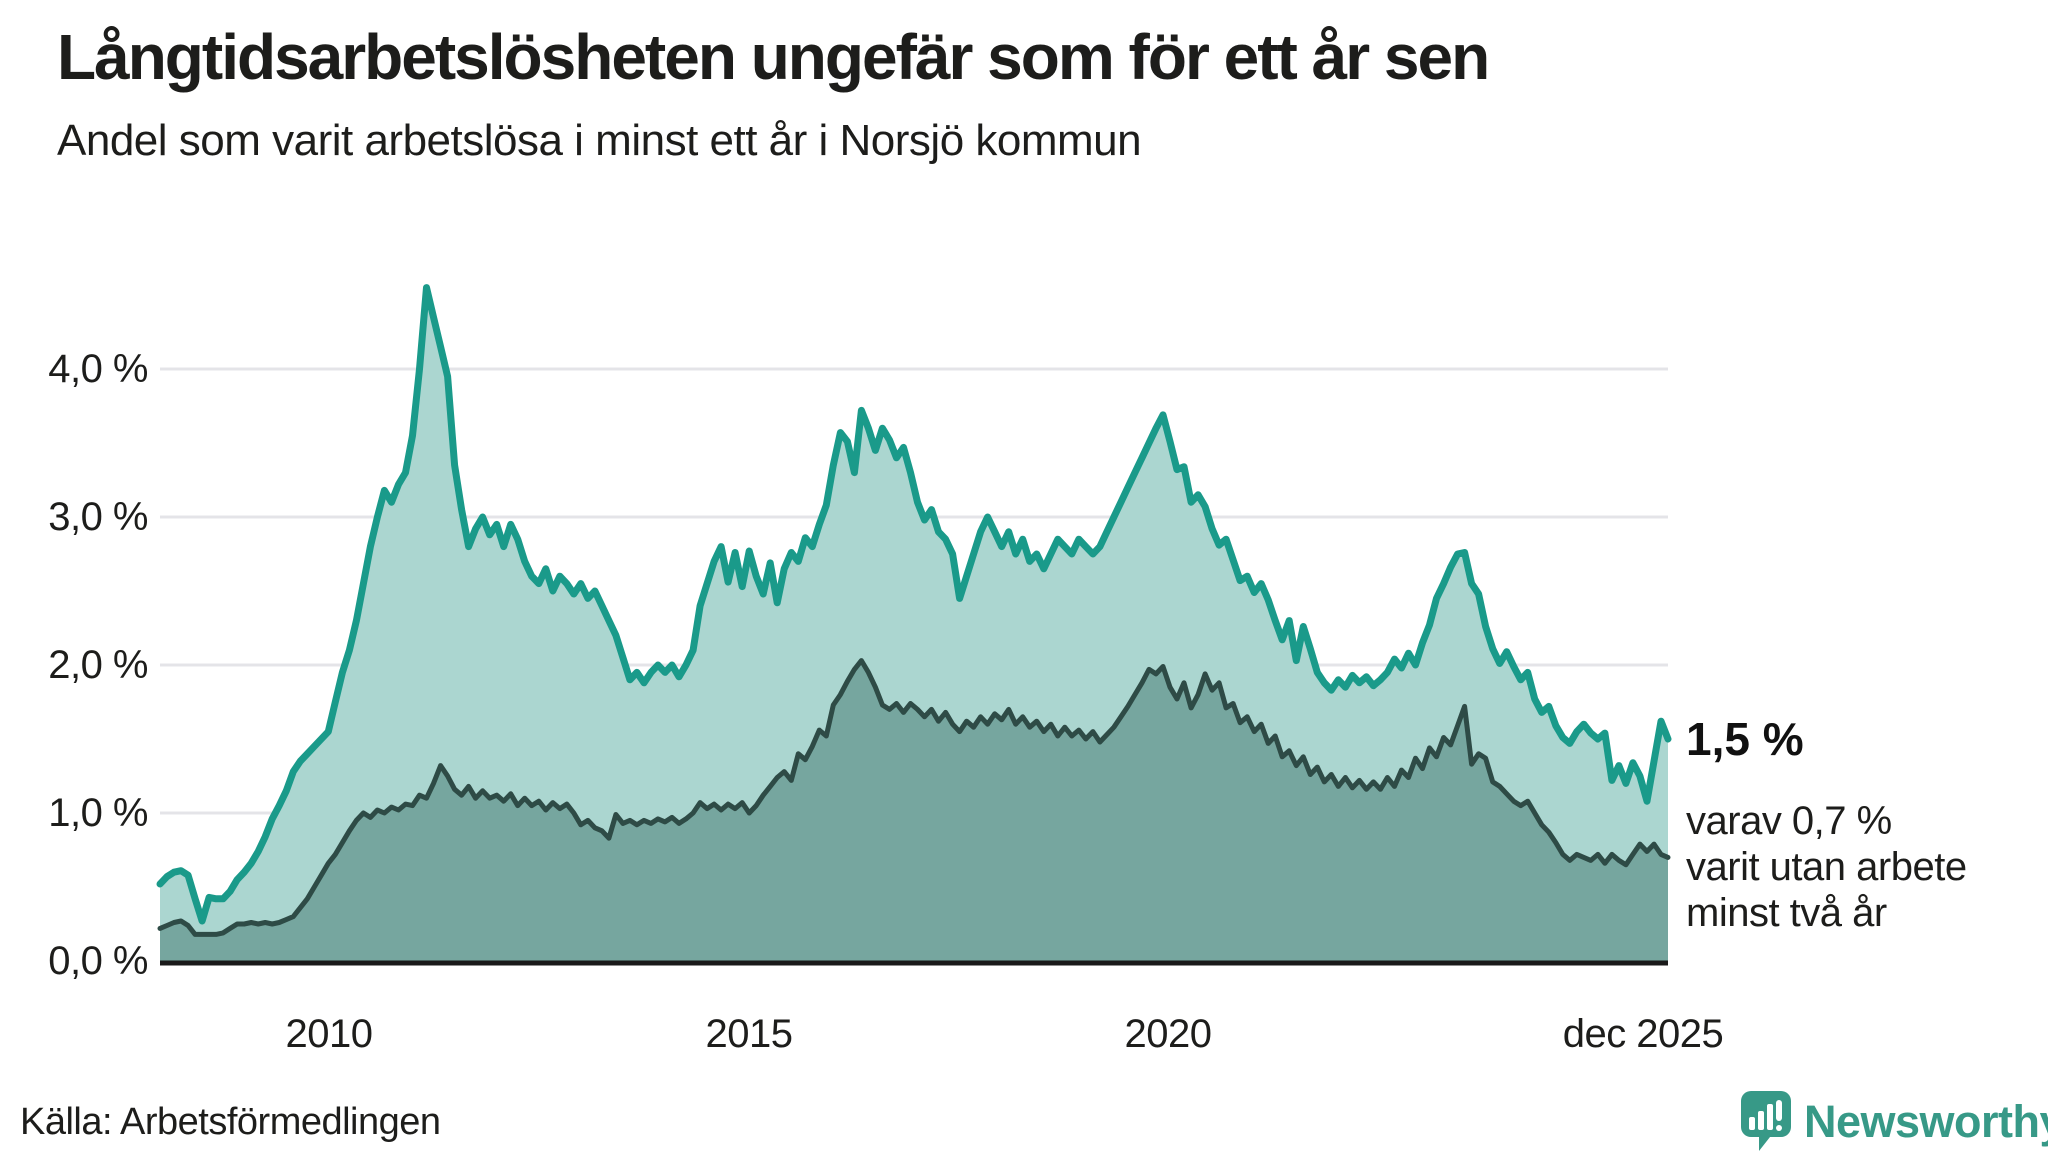  I want to click on x-tick-2010: 2010, so click(329, 1034).